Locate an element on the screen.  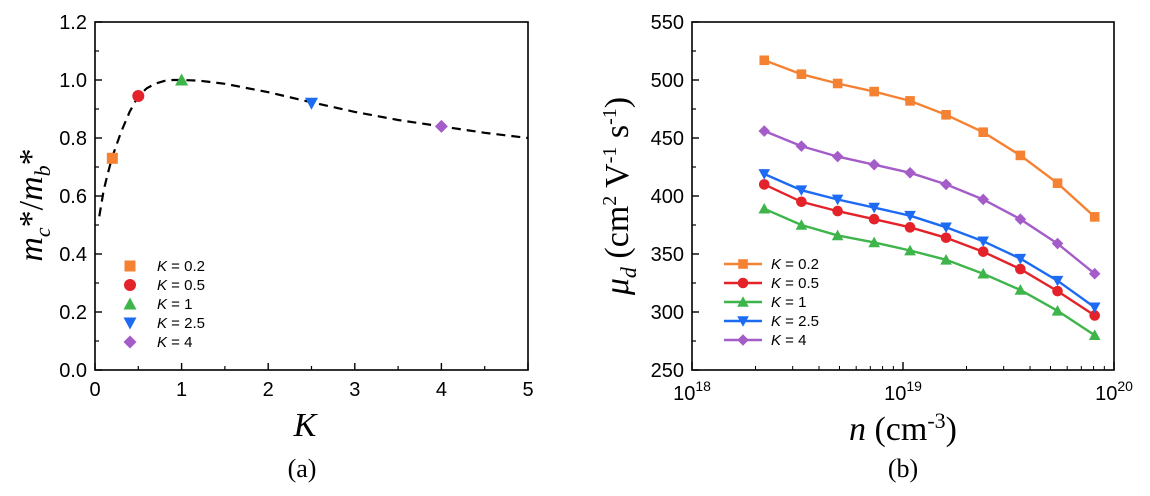
y-tick-label: 0.2 is located at coordinates (73, 313).